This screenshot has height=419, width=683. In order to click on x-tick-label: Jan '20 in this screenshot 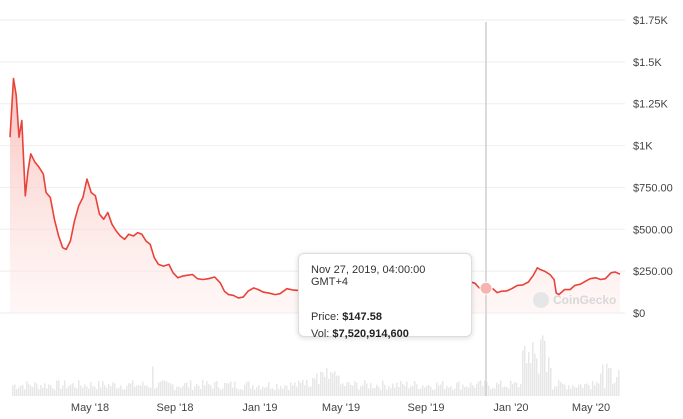, I will do `click(510, 408)`.